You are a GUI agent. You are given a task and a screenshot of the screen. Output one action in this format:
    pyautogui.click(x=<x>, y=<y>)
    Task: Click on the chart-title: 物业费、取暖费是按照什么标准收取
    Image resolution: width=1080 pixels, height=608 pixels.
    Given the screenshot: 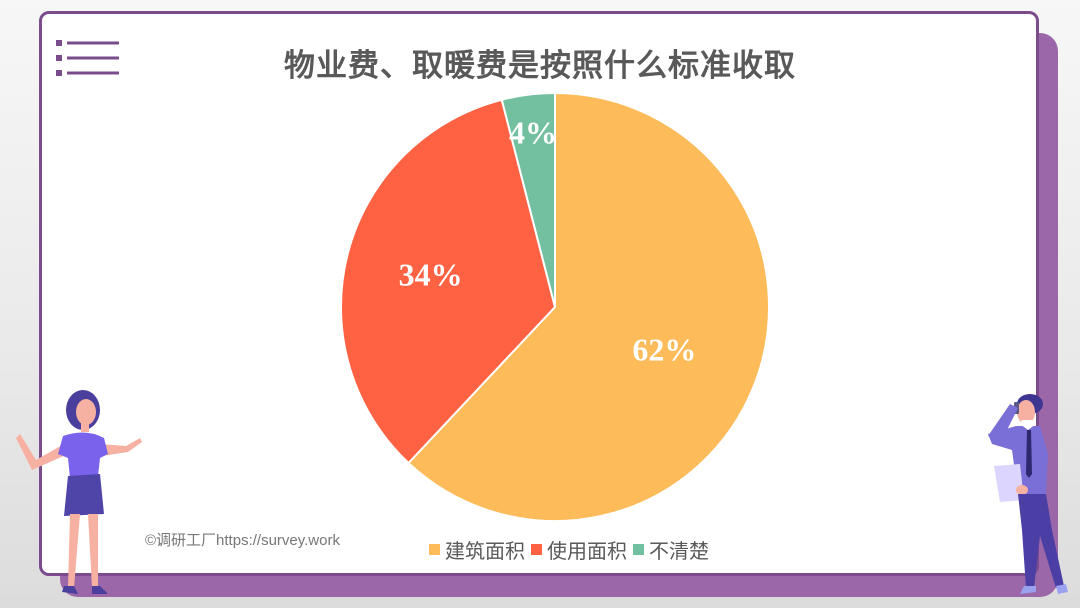 What is the action you would take?
    pyautogui.click(x=540, y=66)
    